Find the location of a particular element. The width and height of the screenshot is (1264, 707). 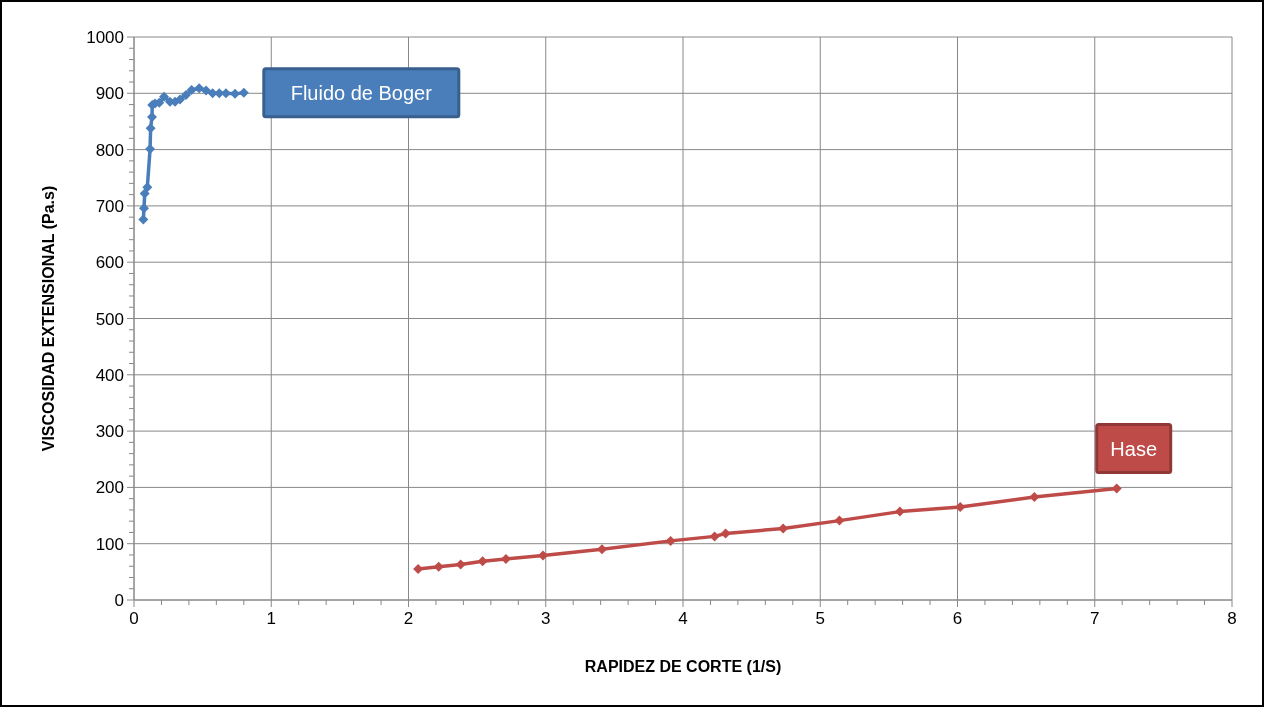

series-label: Hase is located at coordinates (1134, 448).